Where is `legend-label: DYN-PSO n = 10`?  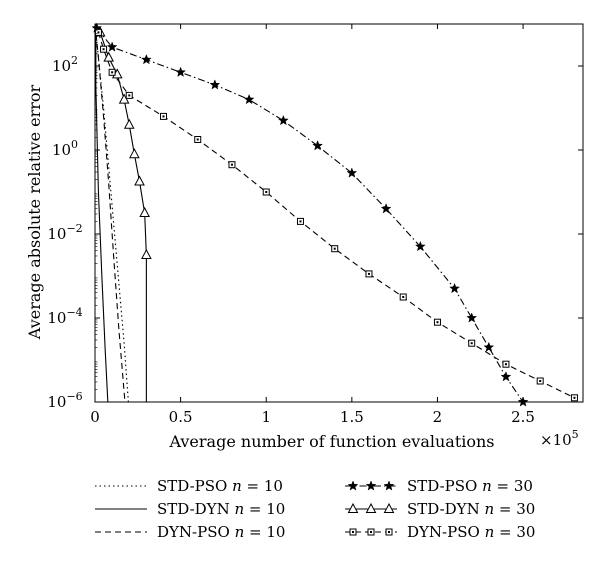 legend-label: DYN-PSO n = 10 is located at coordinates (221, 532).